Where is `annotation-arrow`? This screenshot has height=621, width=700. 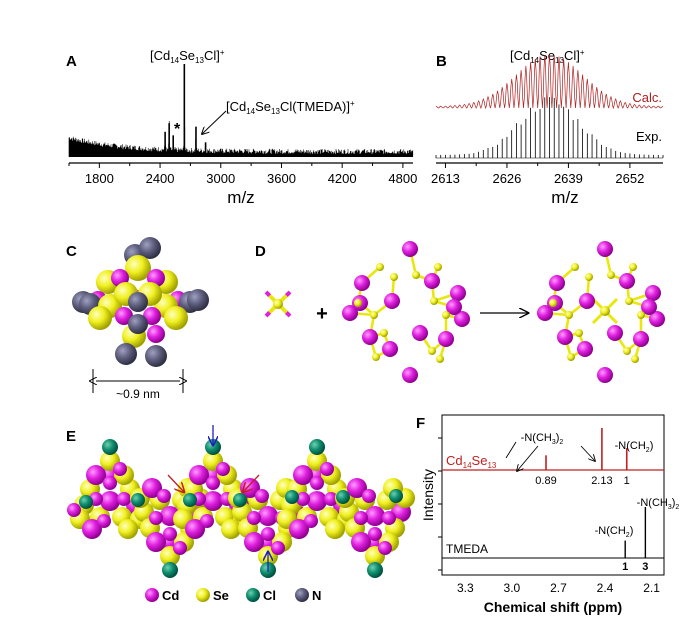 annotation-arrow is located at coordinates (214, 122).